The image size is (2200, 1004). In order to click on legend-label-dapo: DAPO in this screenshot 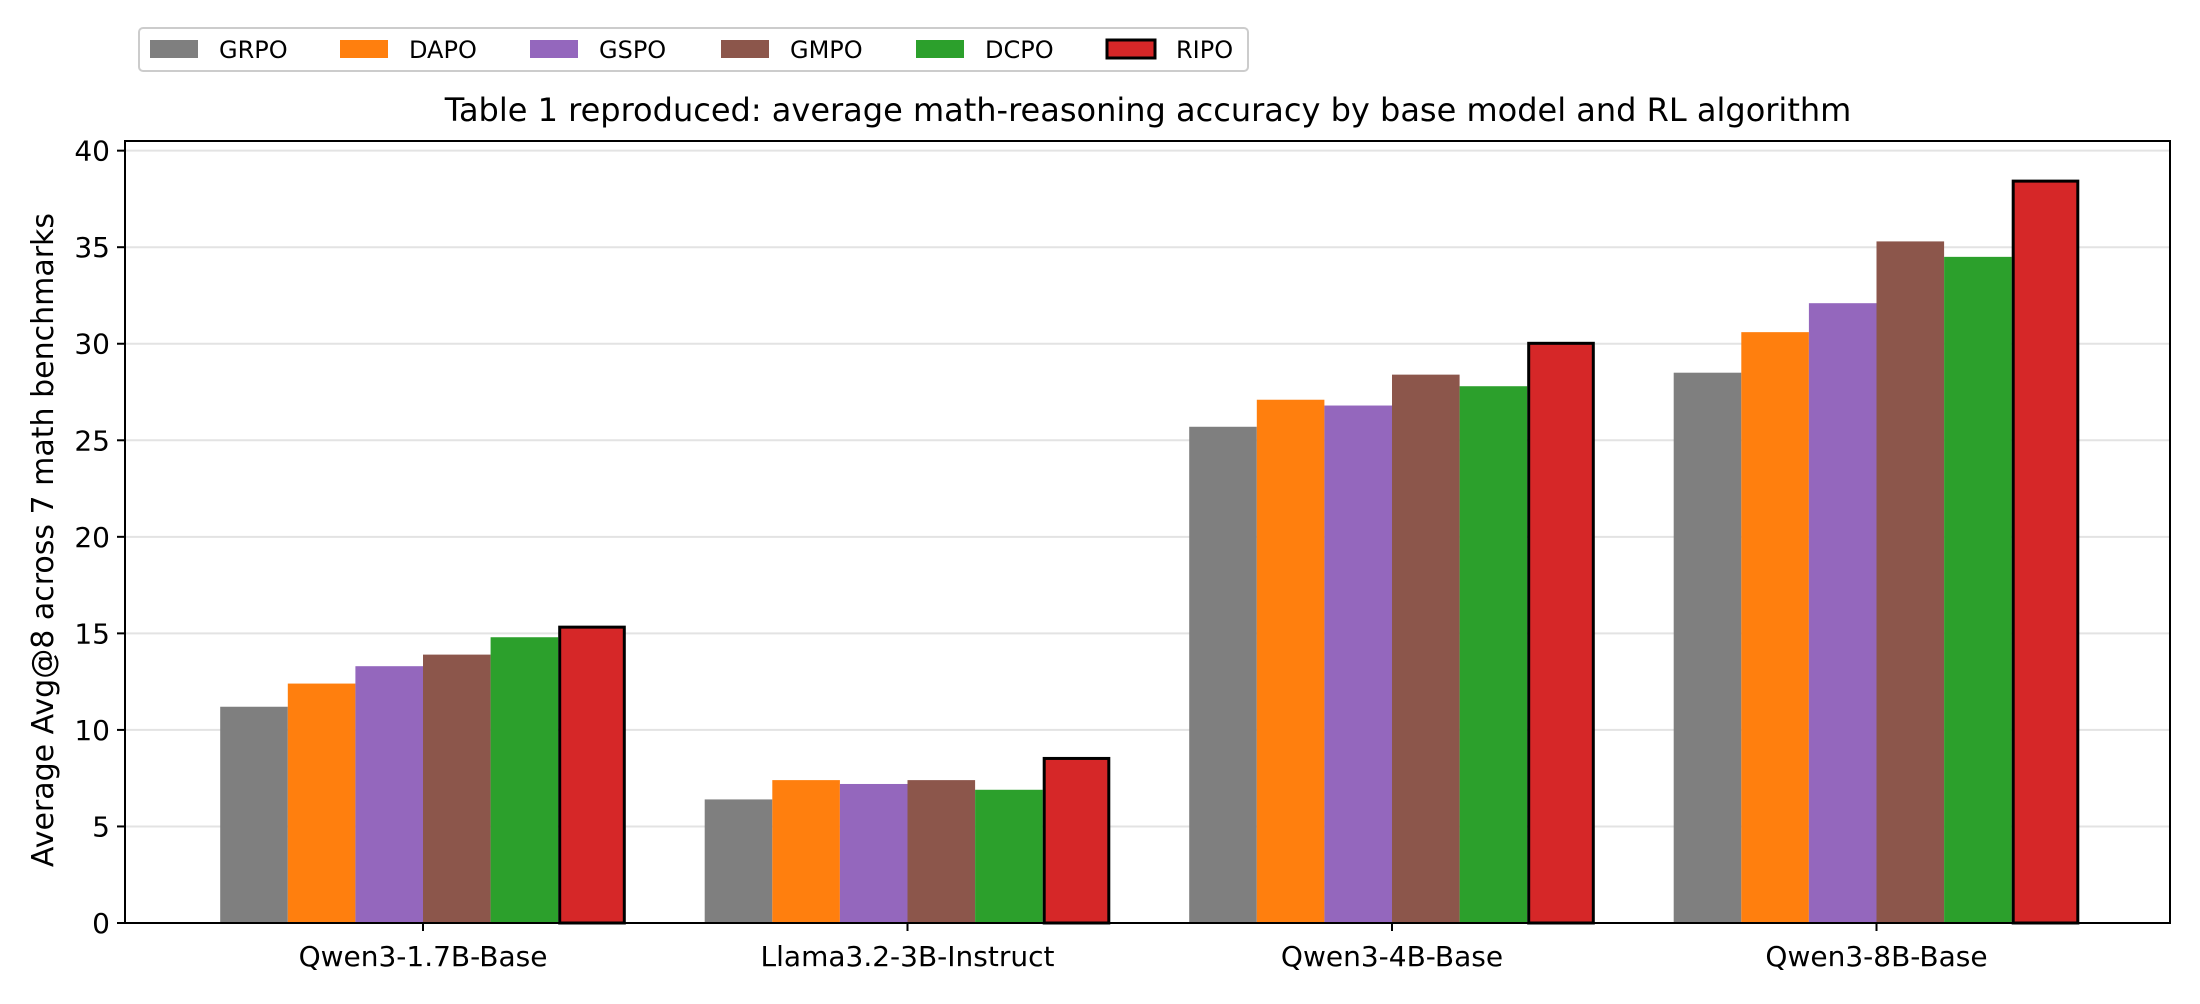, I will do `click(443, 50)`.